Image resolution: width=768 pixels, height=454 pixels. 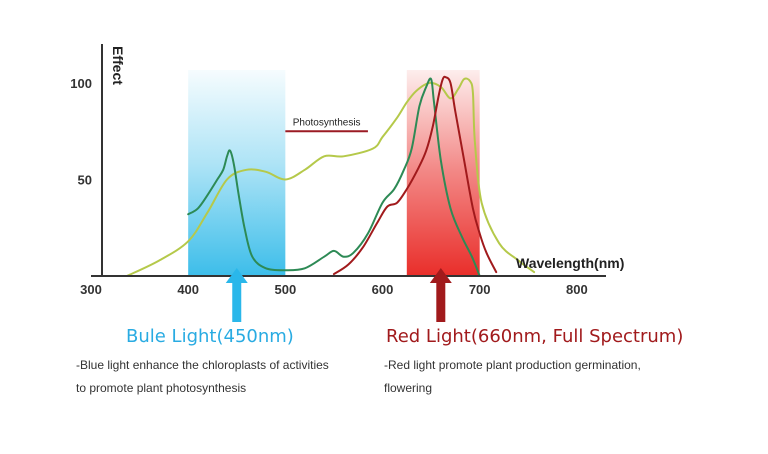 What do you see at coordinates (236, 295) in the screenshot?
I see `blue-arrow-icon` at bounding box center [236, 295].